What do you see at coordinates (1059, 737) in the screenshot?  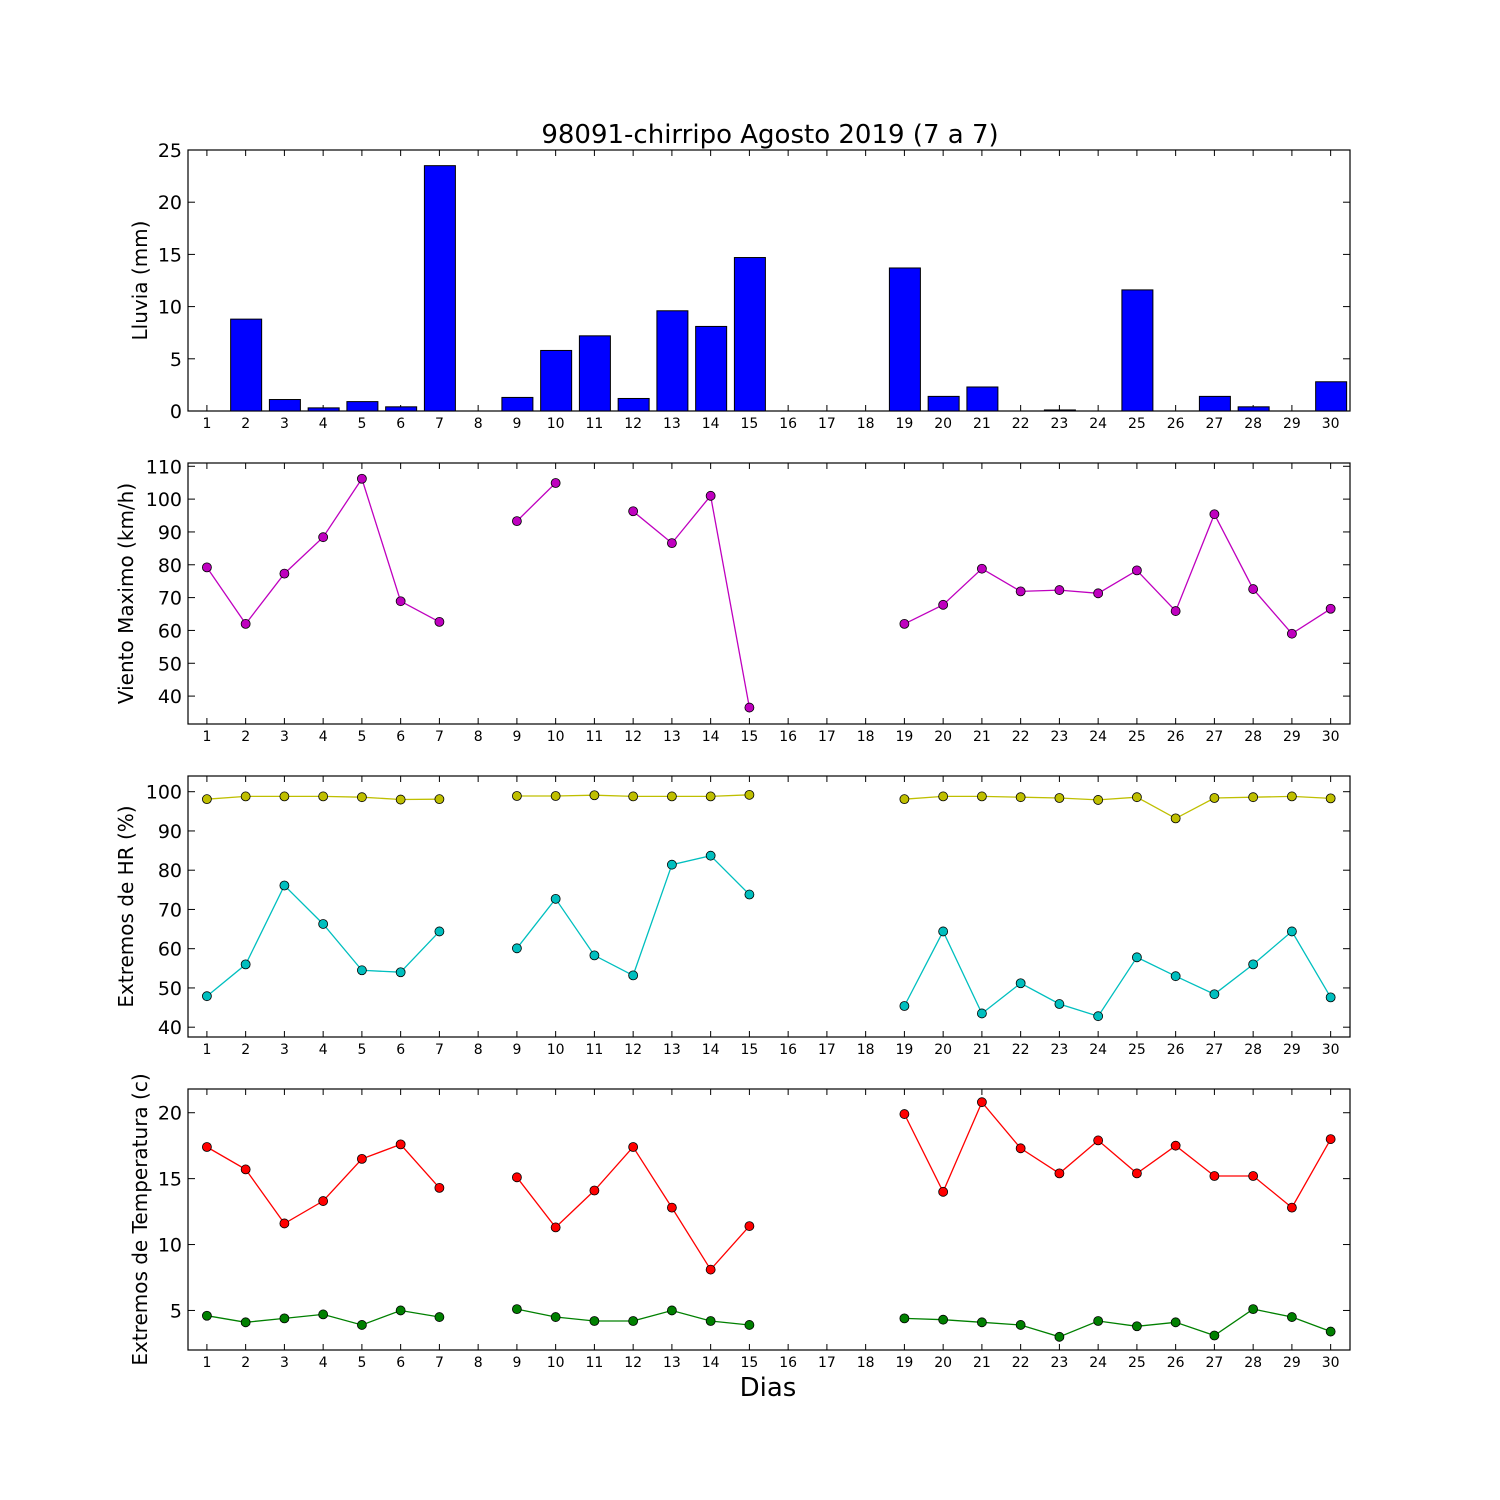 I see `x-tick-label: 23` at bounding box center [1059, 737].